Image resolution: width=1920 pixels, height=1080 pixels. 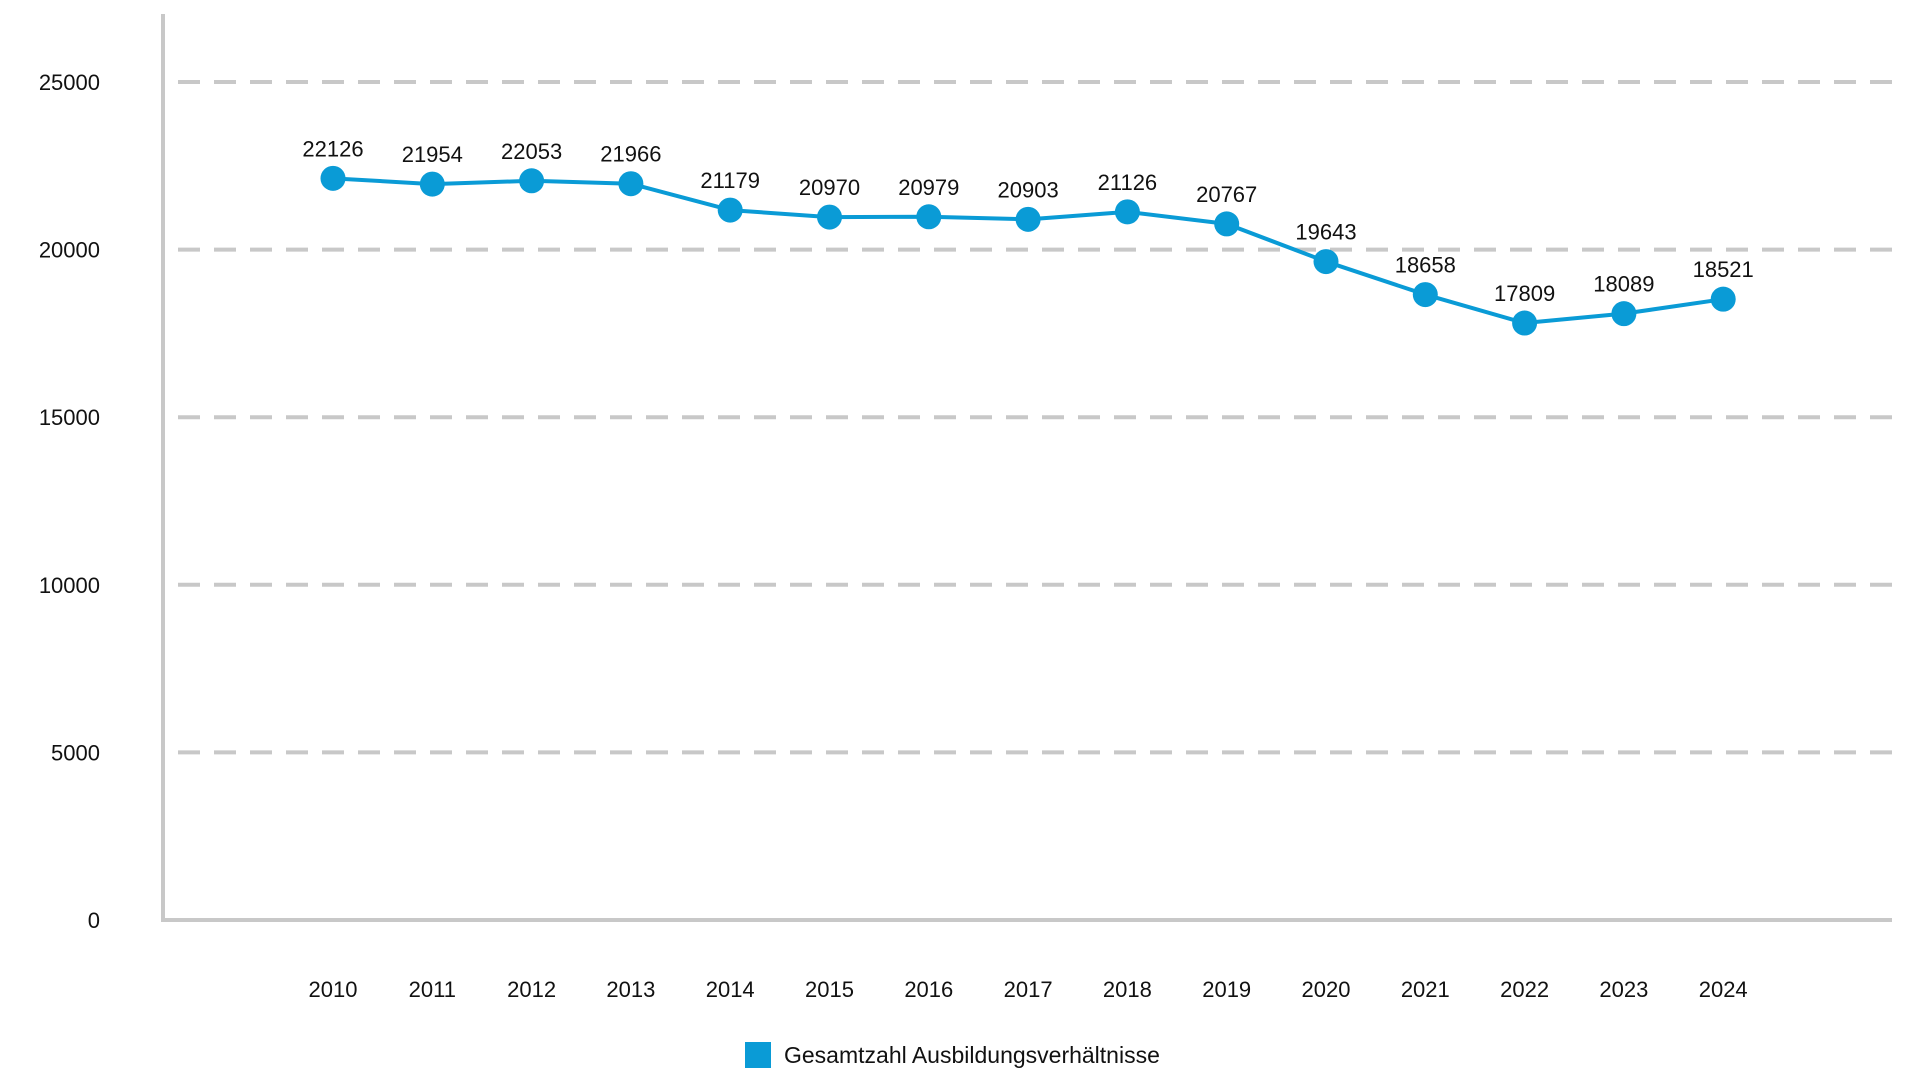 What do you see at coordinates (928, 989) in the screenshot?
I see `x-tick-label: 2016` at bounding box center [928, 989].